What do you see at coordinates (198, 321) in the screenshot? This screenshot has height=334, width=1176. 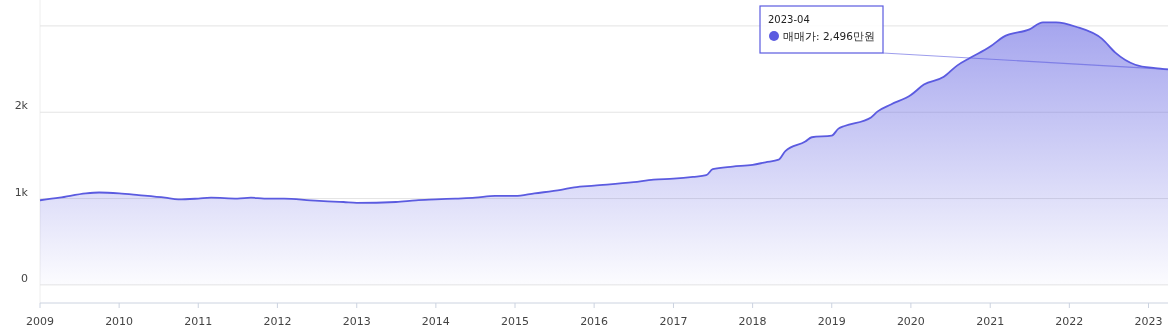 I see `x-tick-label: 2011` at bounding box center [198, 321].